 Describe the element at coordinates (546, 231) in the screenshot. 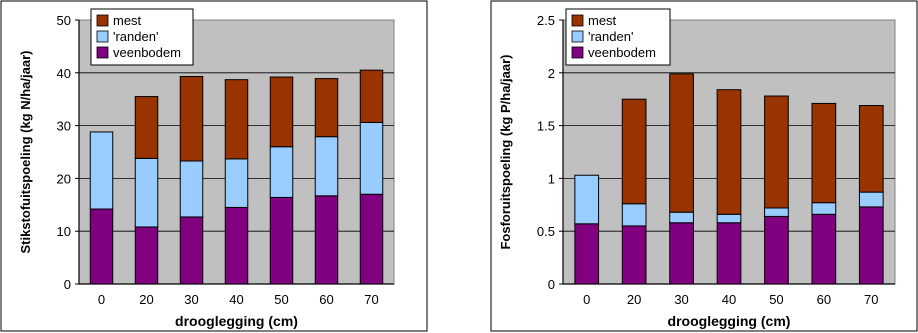

I see `y-tick-label: 0.5` at that location.